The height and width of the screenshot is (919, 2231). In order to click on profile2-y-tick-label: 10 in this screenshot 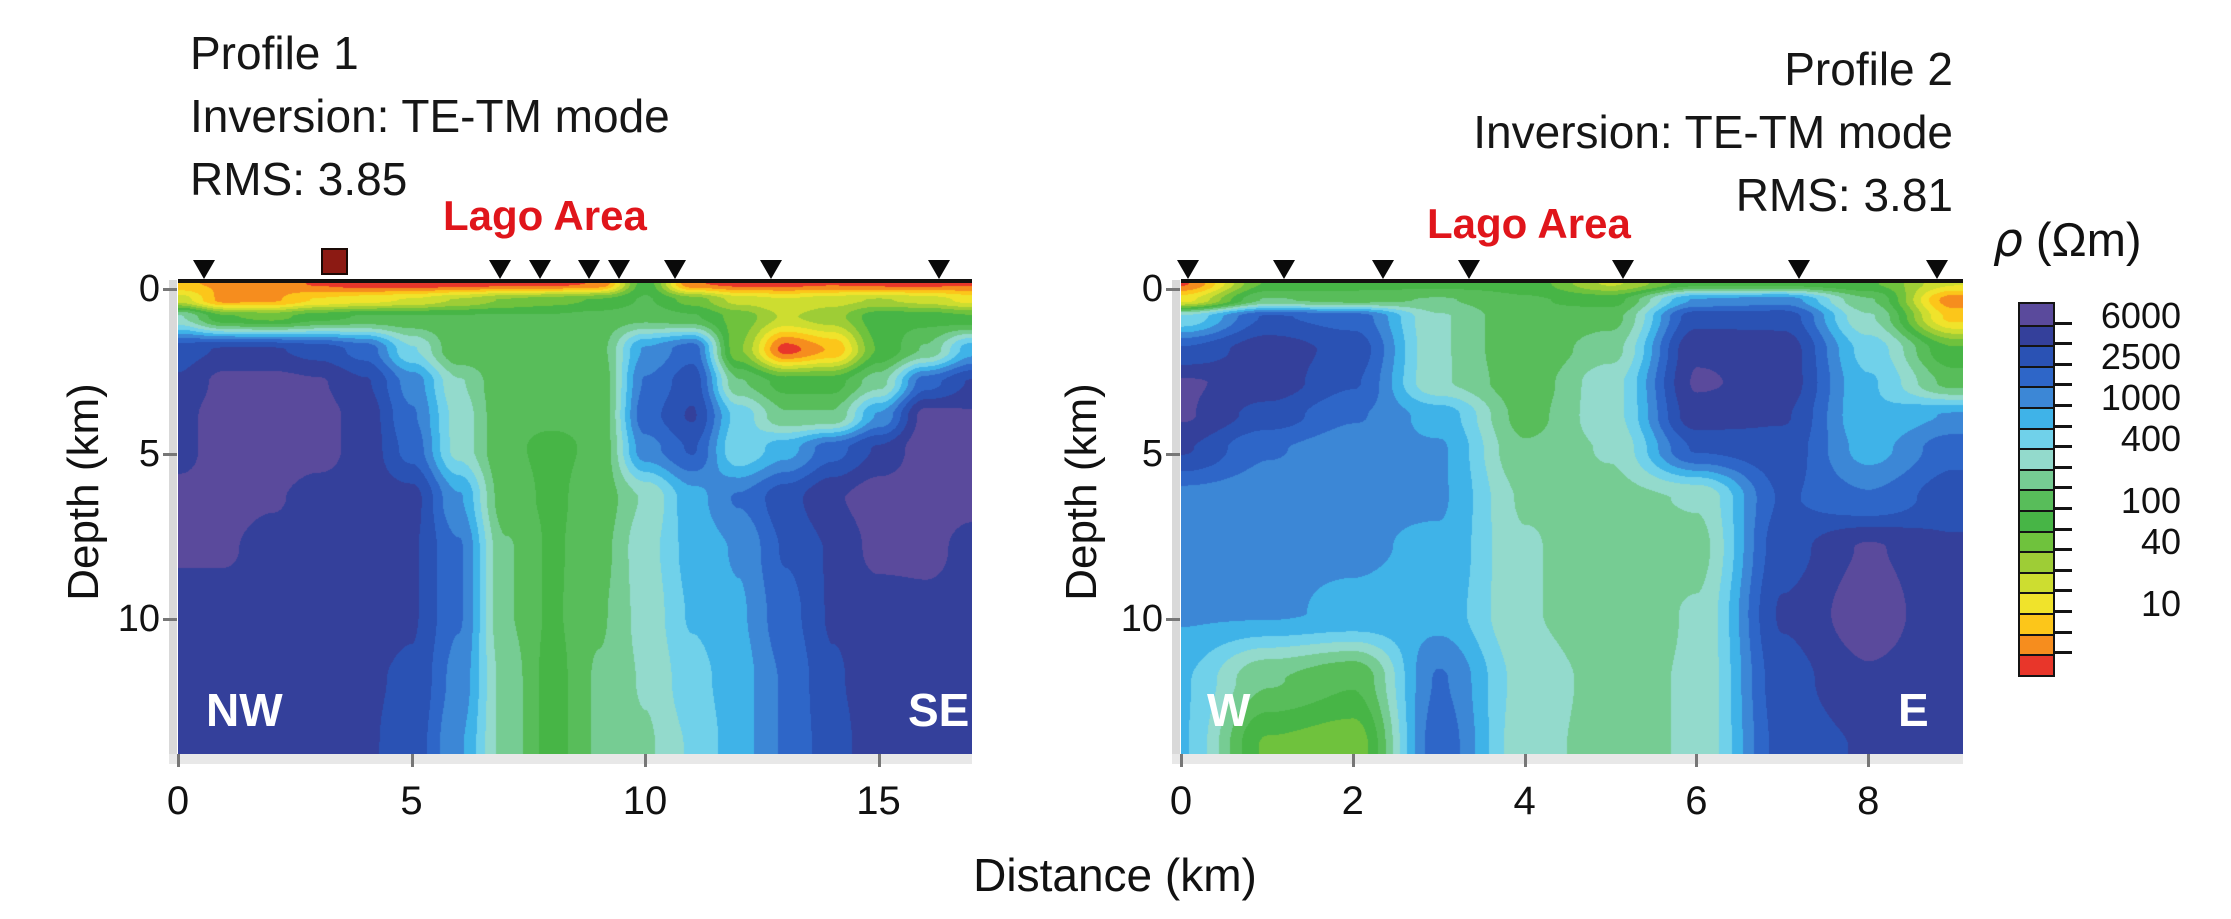, I will do `click(1141, 619)`.